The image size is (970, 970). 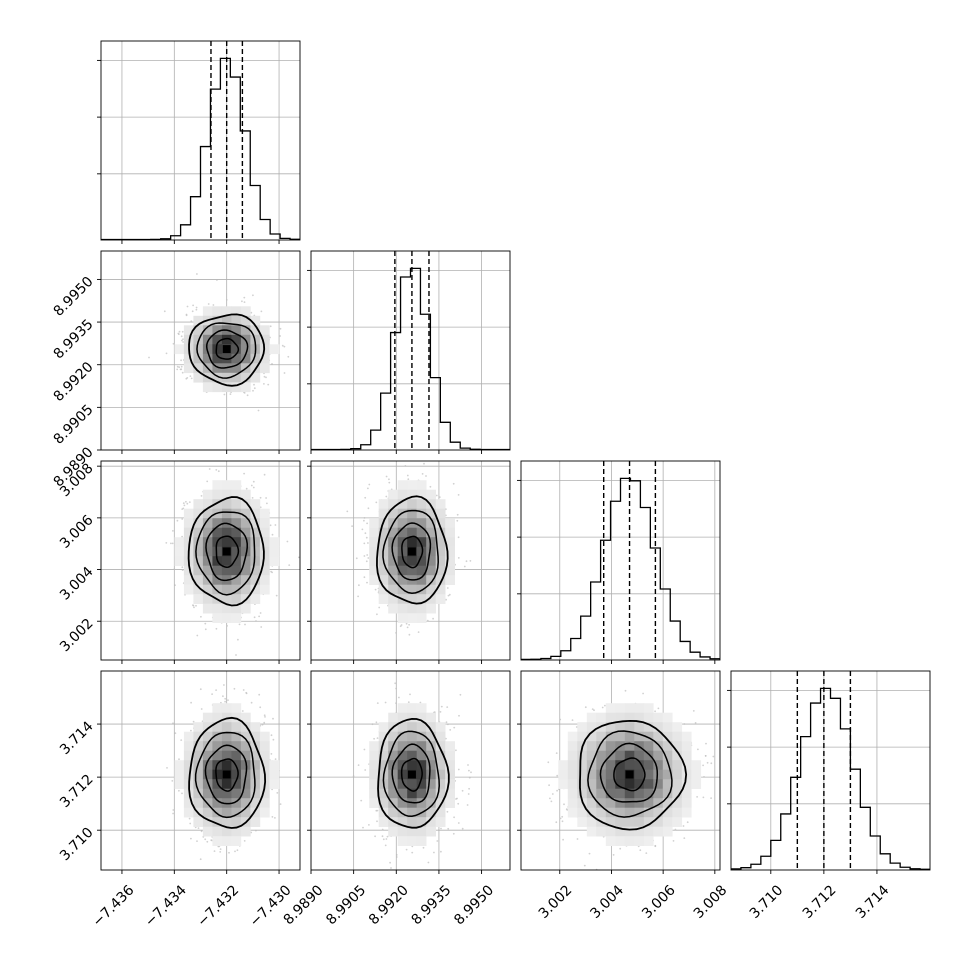 What do you see at coordinates (200, 148) in the screenshot?
I see `histogram-step` at bounding box center [200, 148].